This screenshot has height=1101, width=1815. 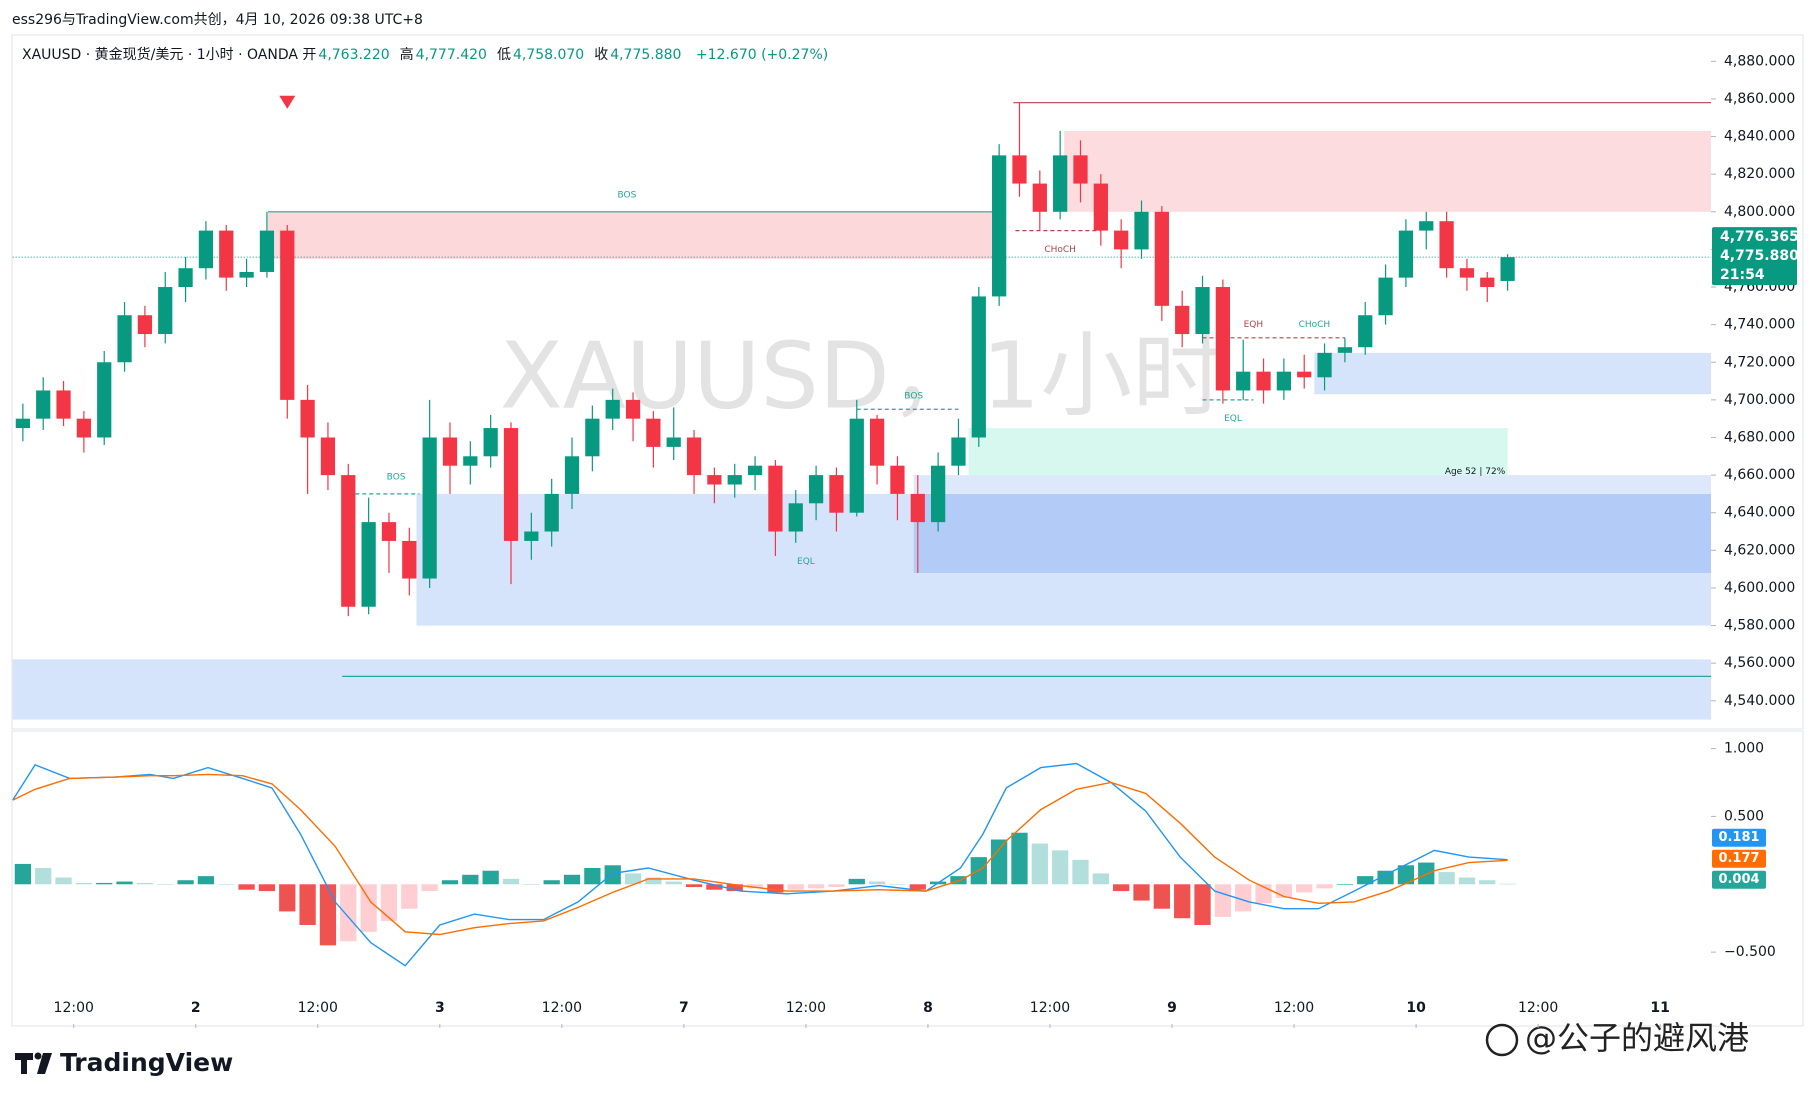 What do you see at coordinates (1759, 400) in the screenshot?
I see `y-tick-label: 4,700.000` at bounding box center [1759, 400].